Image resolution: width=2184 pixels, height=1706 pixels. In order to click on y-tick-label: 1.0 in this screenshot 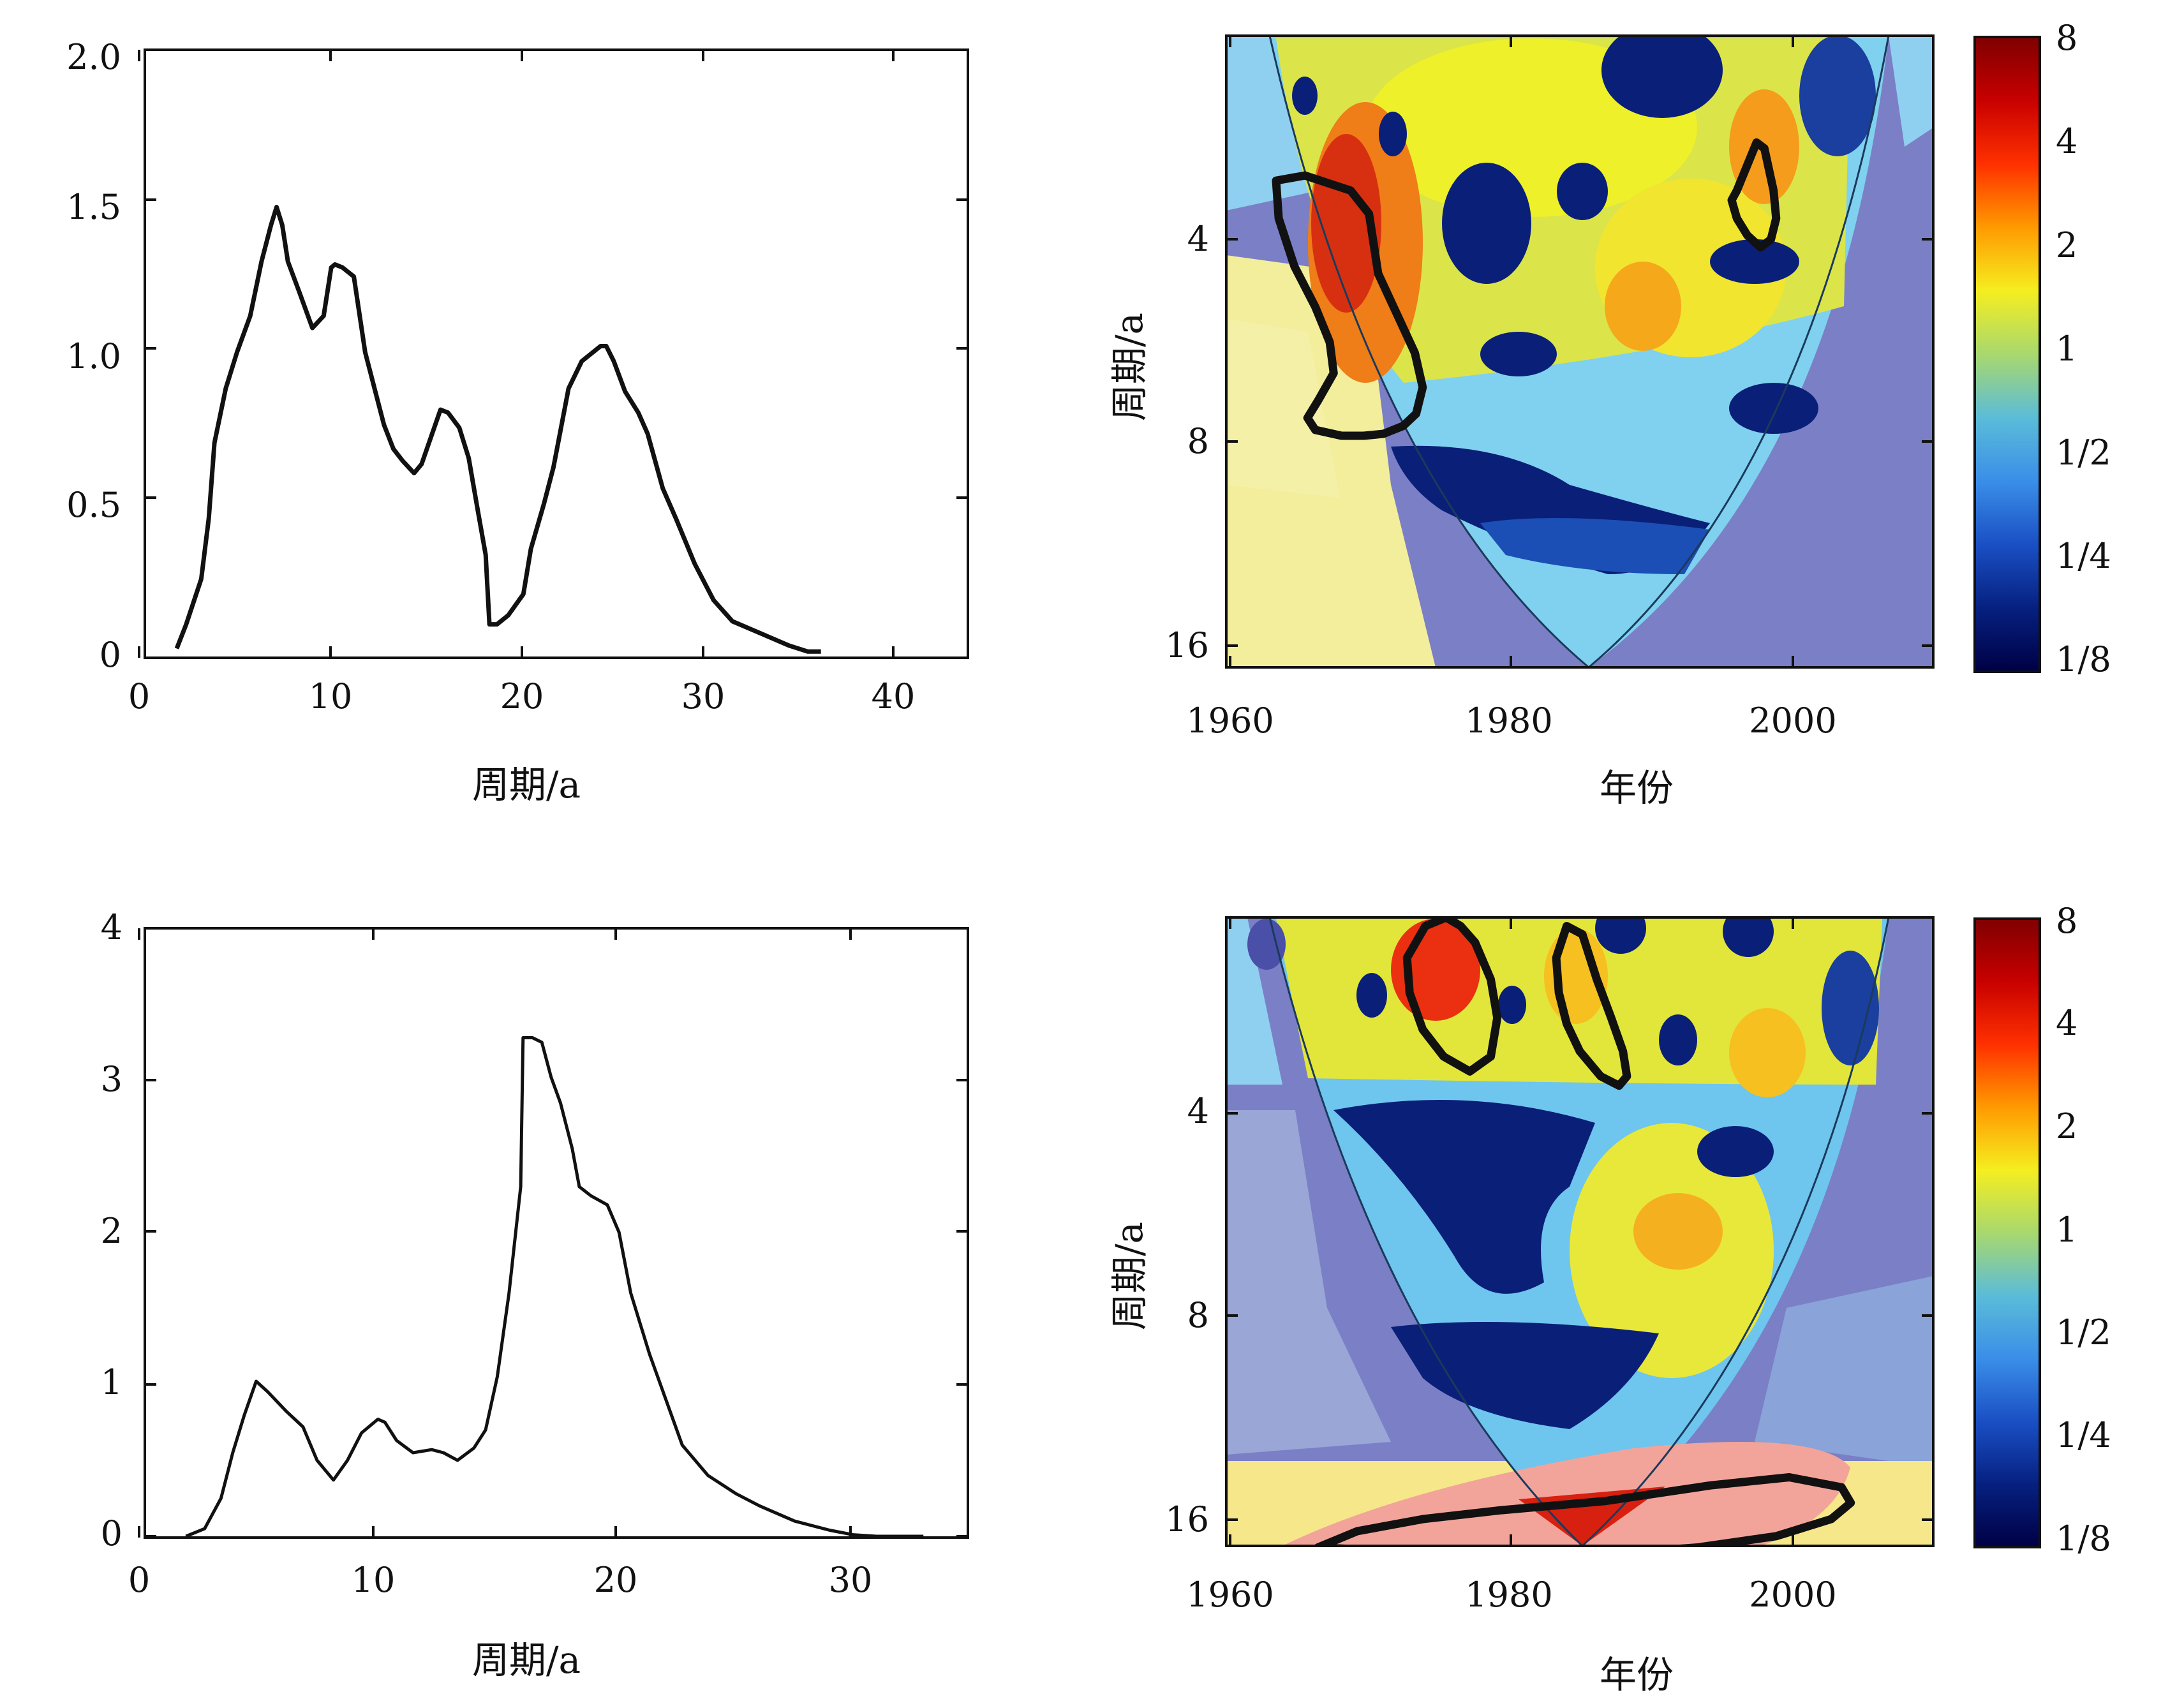, I will do `click(93, 356)`.